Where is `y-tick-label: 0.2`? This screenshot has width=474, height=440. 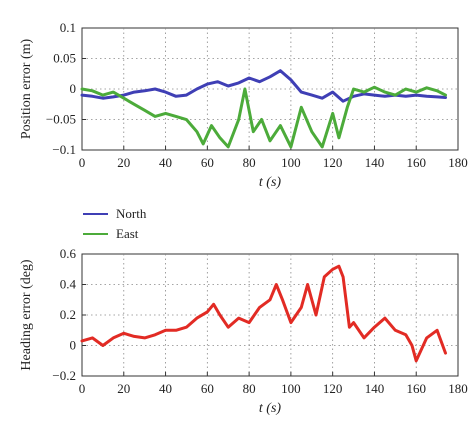
y-tick-label: 0.2 is located at coordinates (68, 314).